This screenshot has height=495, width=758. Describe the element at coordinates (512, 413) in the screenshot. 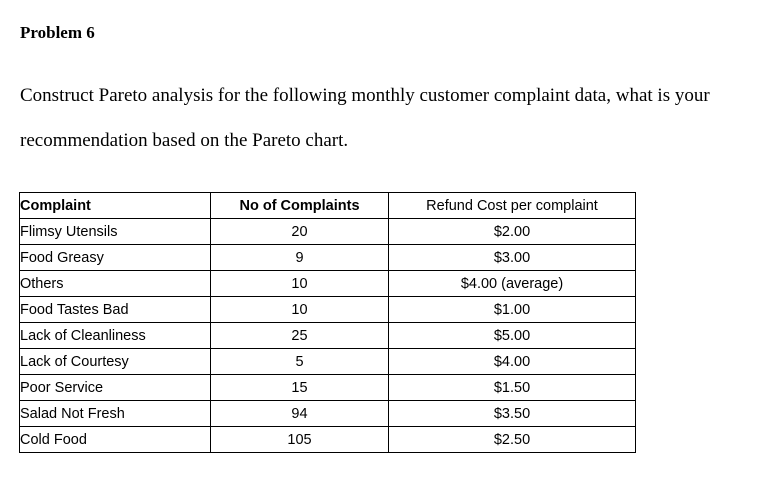

I see `refund-cell: $3.50` at that location.